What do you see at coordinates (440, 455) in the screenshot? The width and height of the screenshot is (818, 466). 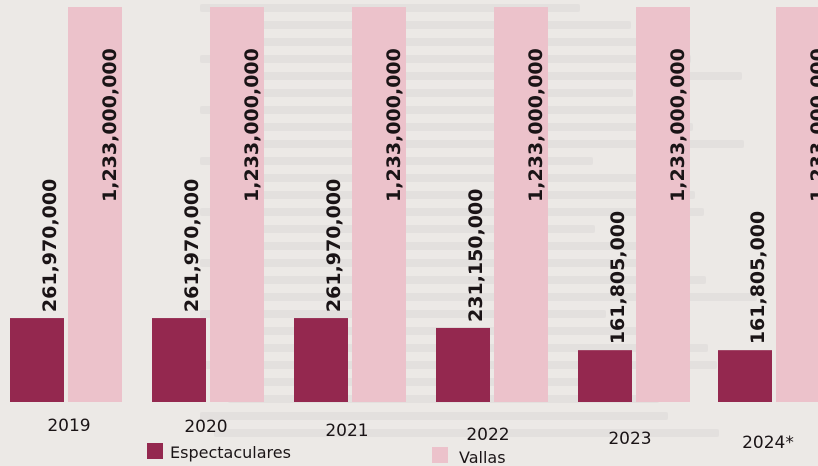 I see `legend-swatch-vallas` at bounding box center [440, 455].